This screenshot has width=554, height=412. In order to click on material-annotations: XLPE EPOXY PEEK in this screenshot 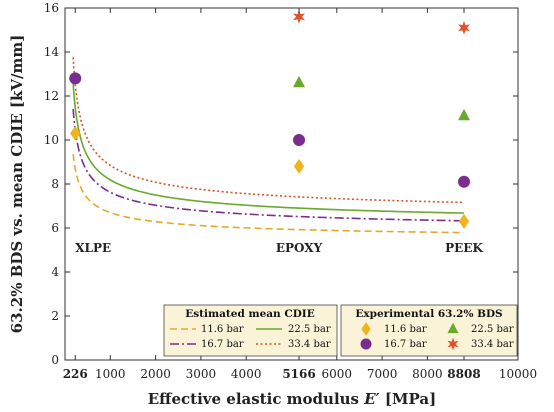, I will do `click(279, 248)`.